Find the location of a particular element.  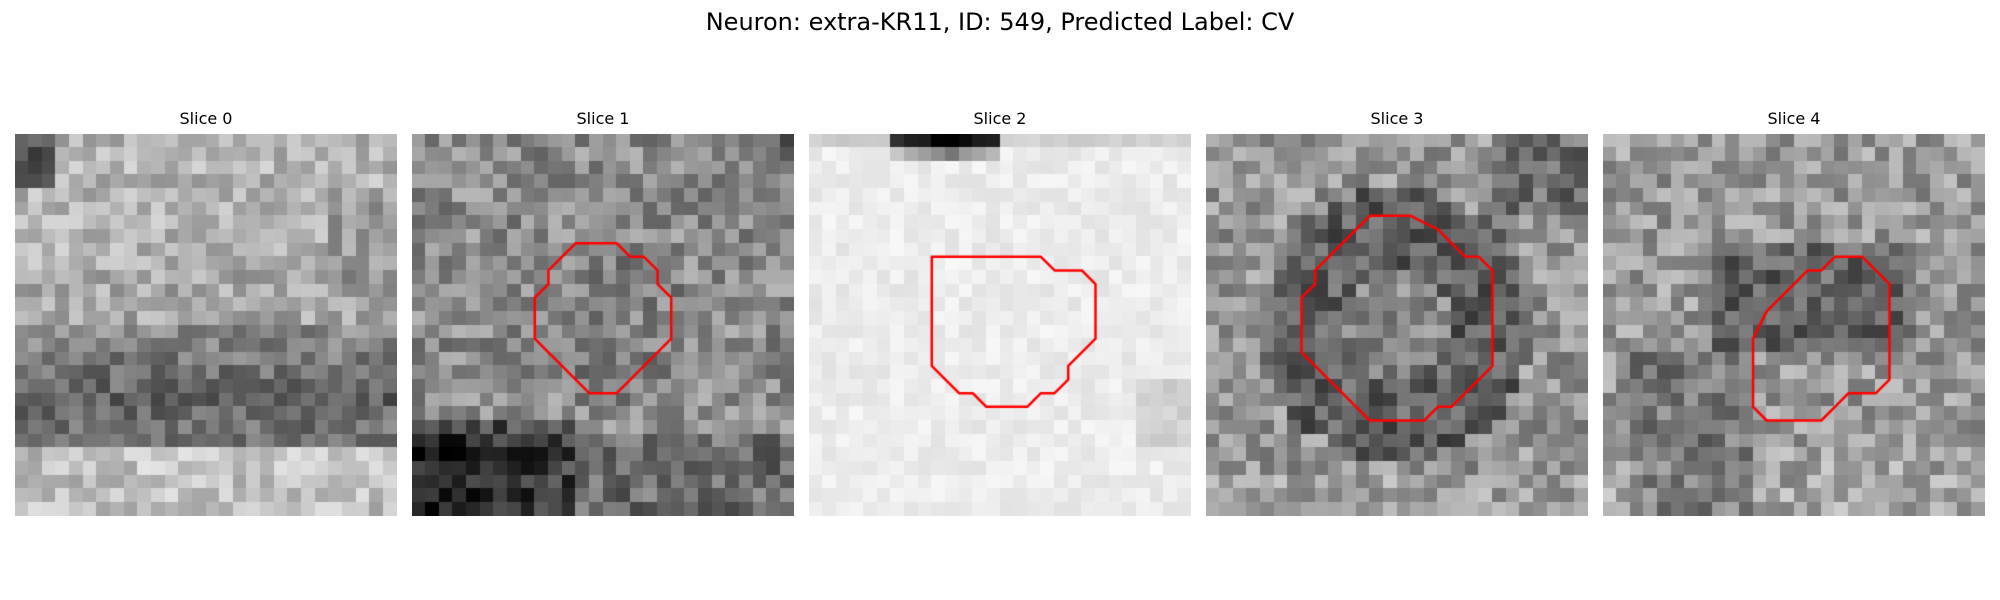

slice-title-1: Slice 1 is located at coordinates (603, 118).